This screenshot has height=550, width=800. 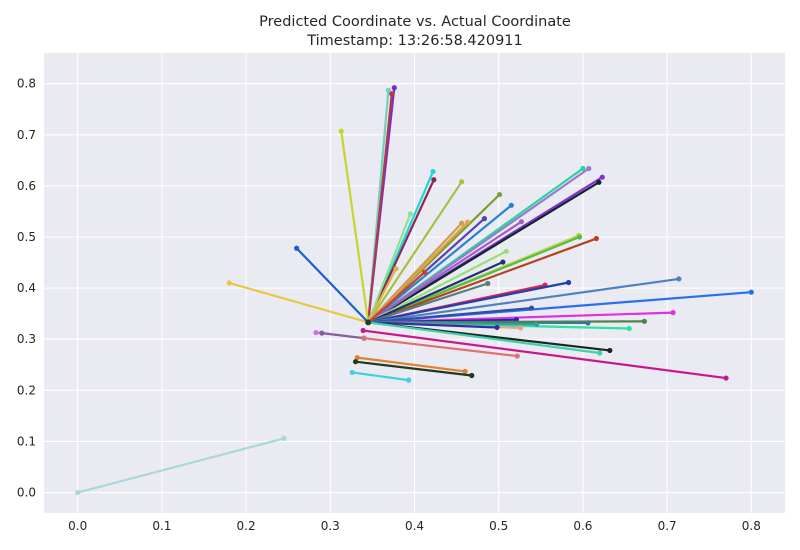 I want to click on y-axis-ticks: 0.0 0.1 0.2 0.3 0.4 0.5 0.6 0.7 0.8, so click(x=26, y=288).